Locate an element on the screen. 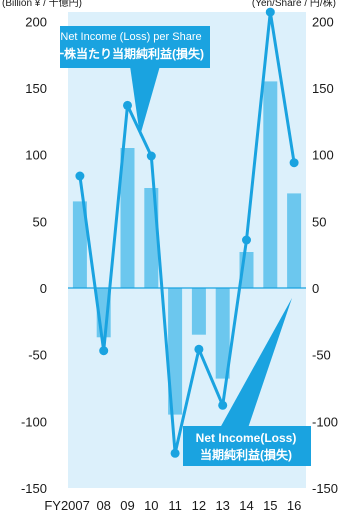 The height and width of the screenshot is (516, 339). per-share-callout-pointer is located at coordinates (145, 101).